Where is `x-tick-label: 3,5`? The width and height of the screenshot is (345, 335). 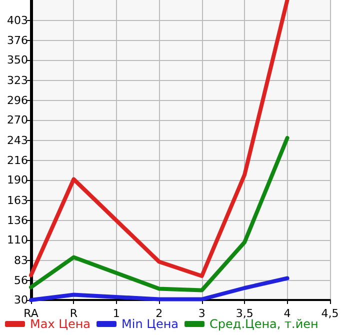 x-tick-label: 3,5 is located at coordinates (245, 313).